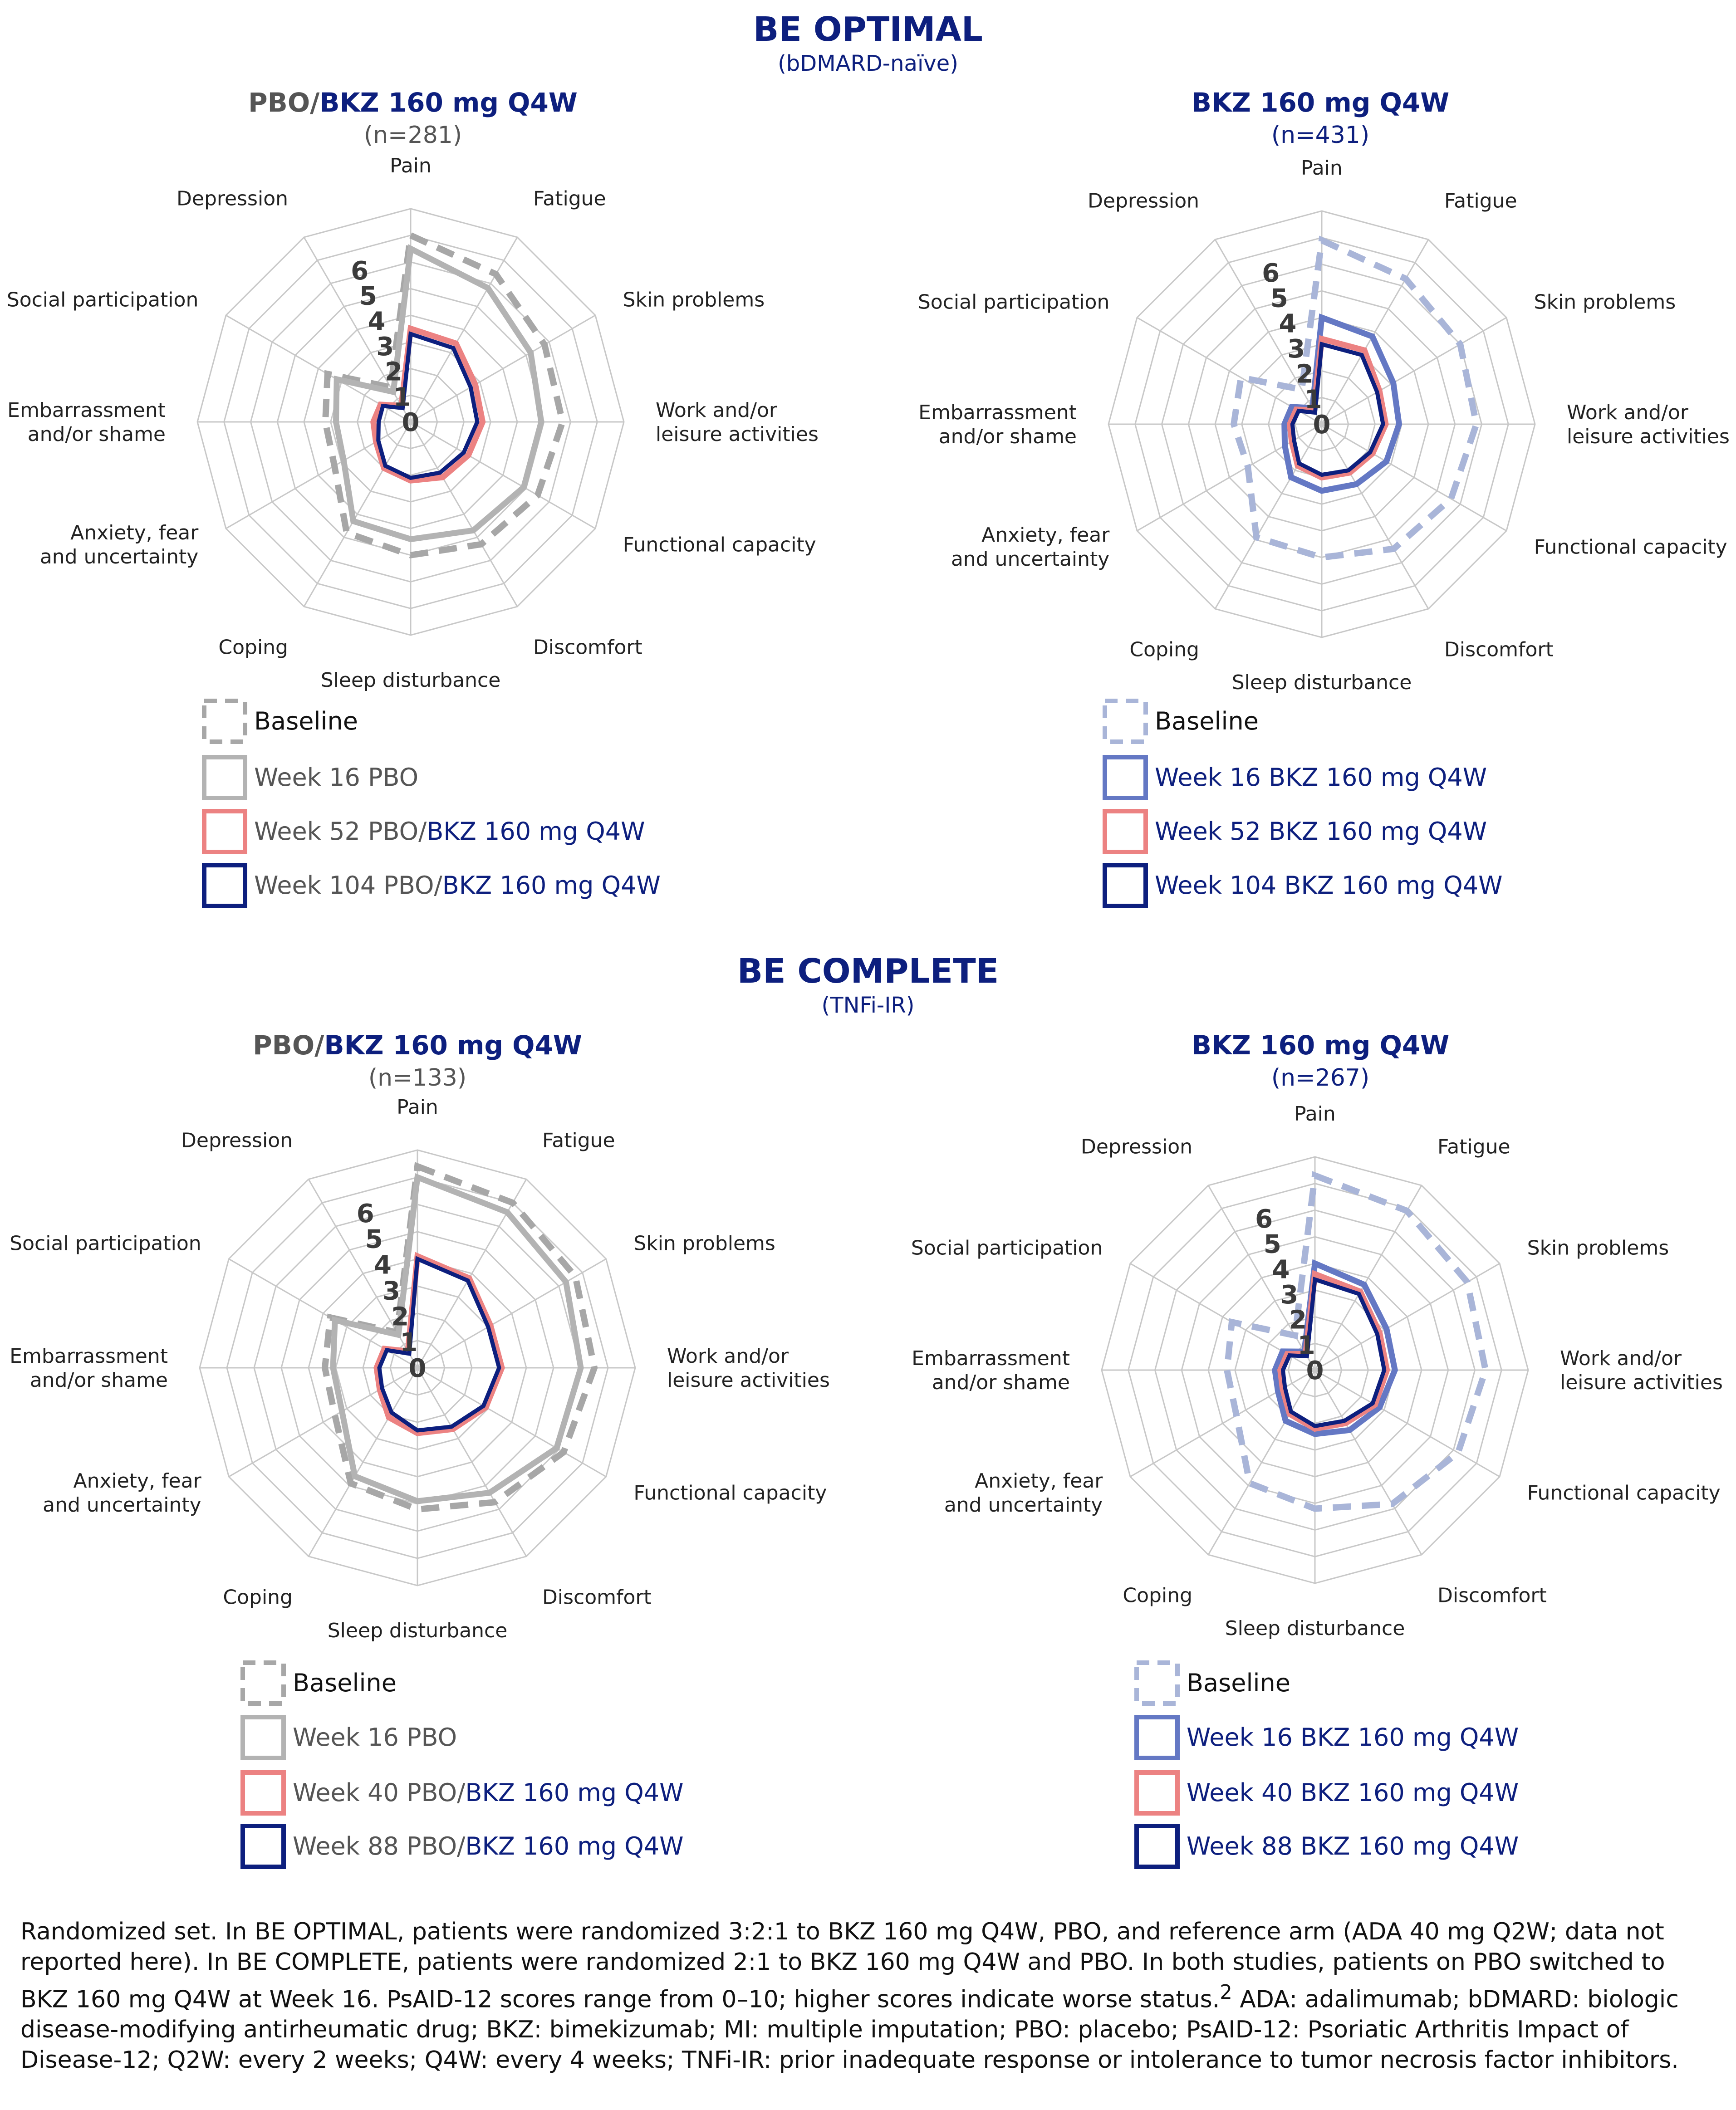 The height and width of the screenshot is (2110, 1736). Describe the element at coordinates (1320, 135) in the screenshot. I see `opt-right-n: (n=431)` at that location.